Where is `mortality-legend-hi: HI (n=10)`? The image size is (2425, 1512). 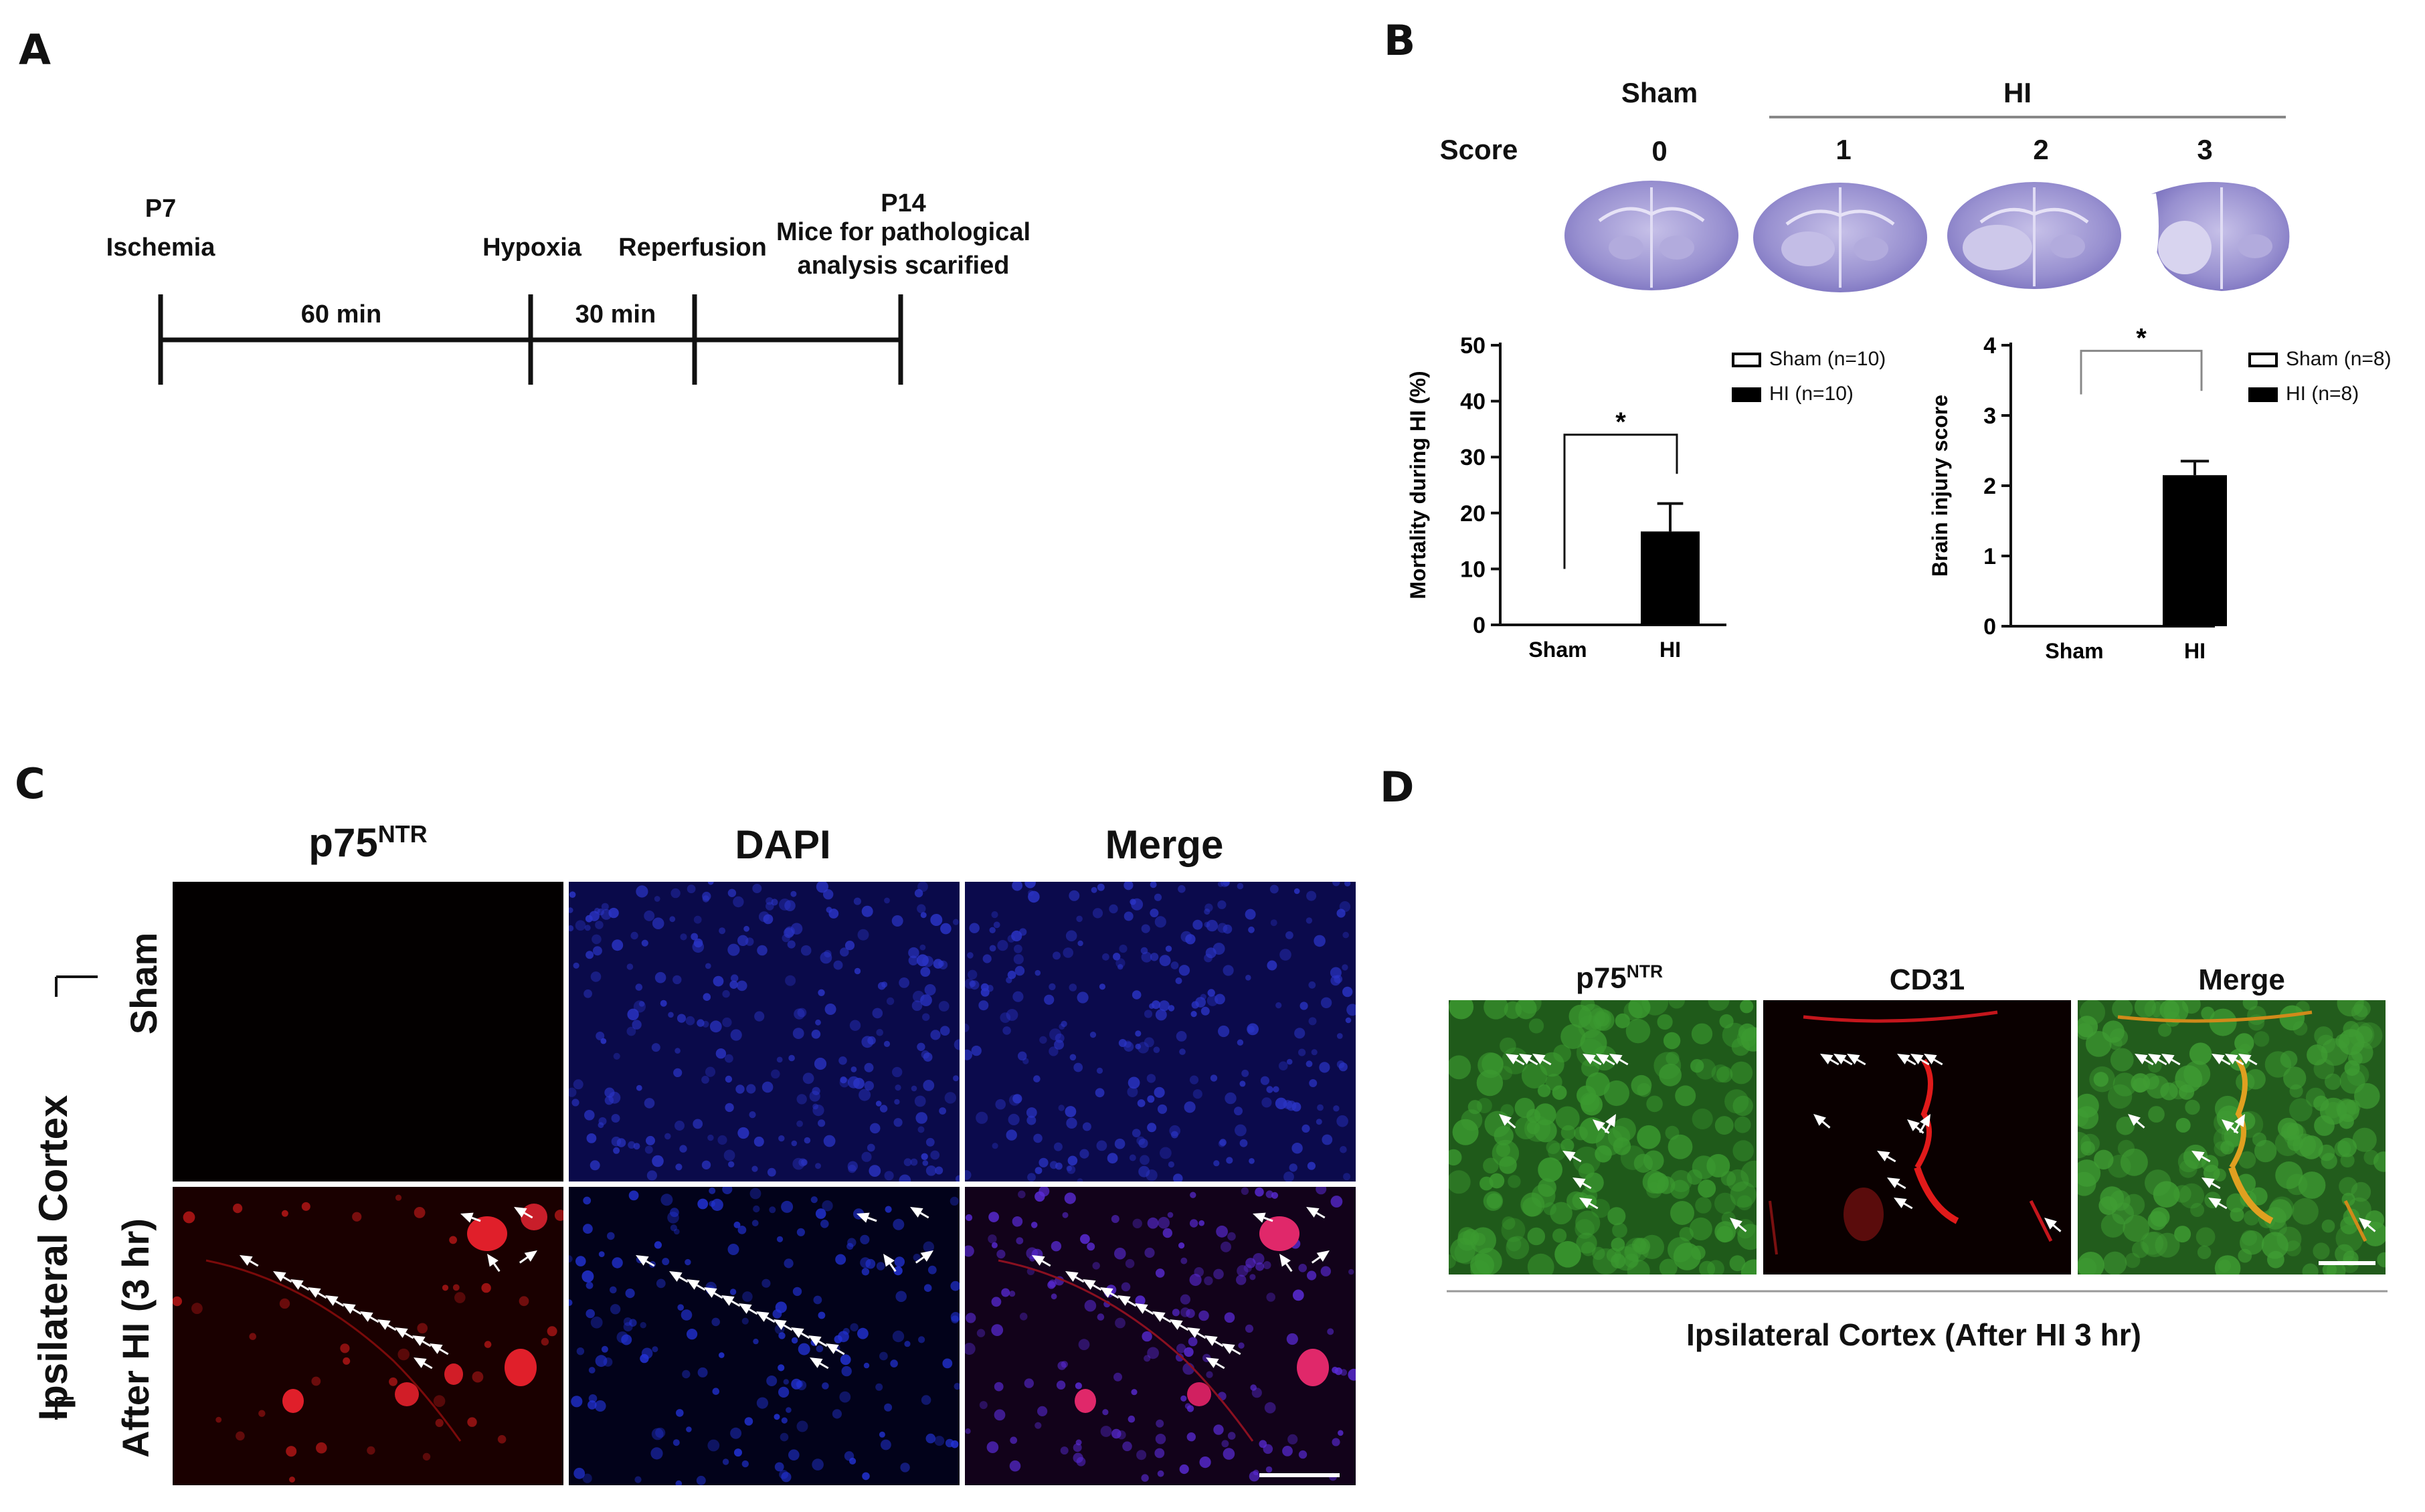 mortality-legend-hi: HI (n=10) is located at coordinates (1832, 394).